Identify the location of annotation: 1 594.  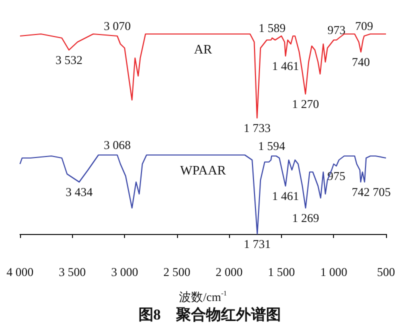
(272, 146).